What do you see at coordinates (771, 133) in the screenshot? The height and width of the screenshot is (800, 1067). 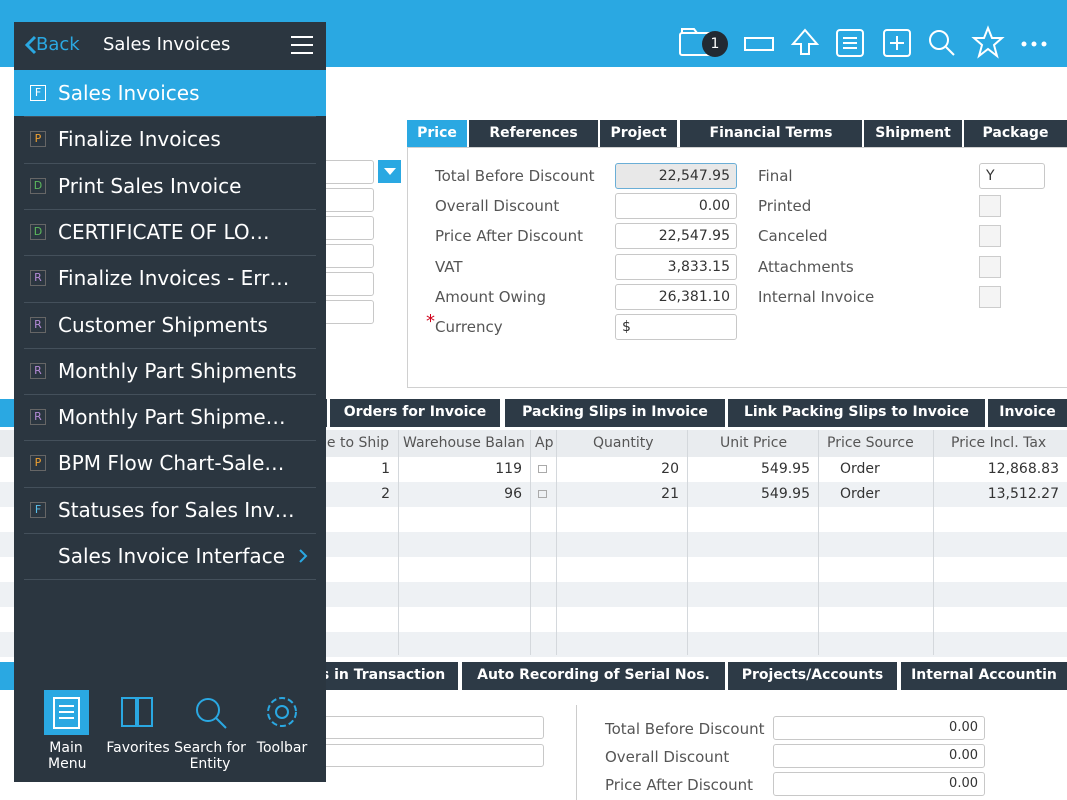 I see `tab: Financial Terms` at bounding box center [771, 133].